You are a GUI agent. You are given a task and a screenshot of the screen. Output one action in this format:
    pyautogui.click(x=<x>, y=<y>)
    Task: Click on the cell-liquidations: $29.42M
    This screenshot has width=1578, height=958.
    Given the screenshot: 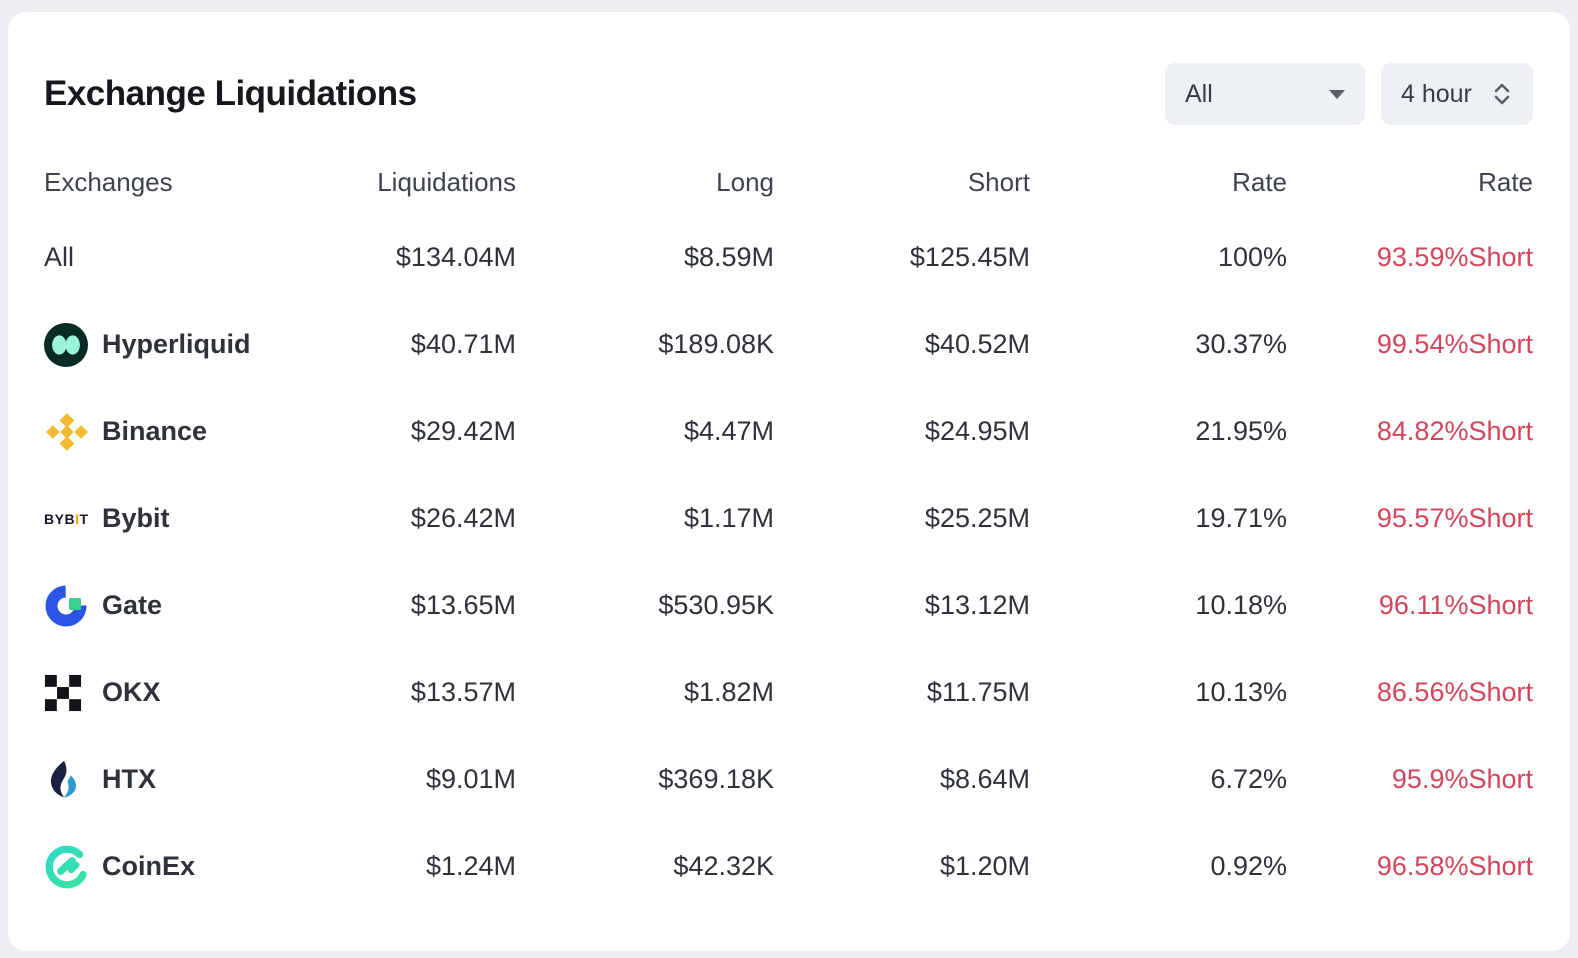 What is the action you would take?
    pyautogui.click(x=463, y=431)
    